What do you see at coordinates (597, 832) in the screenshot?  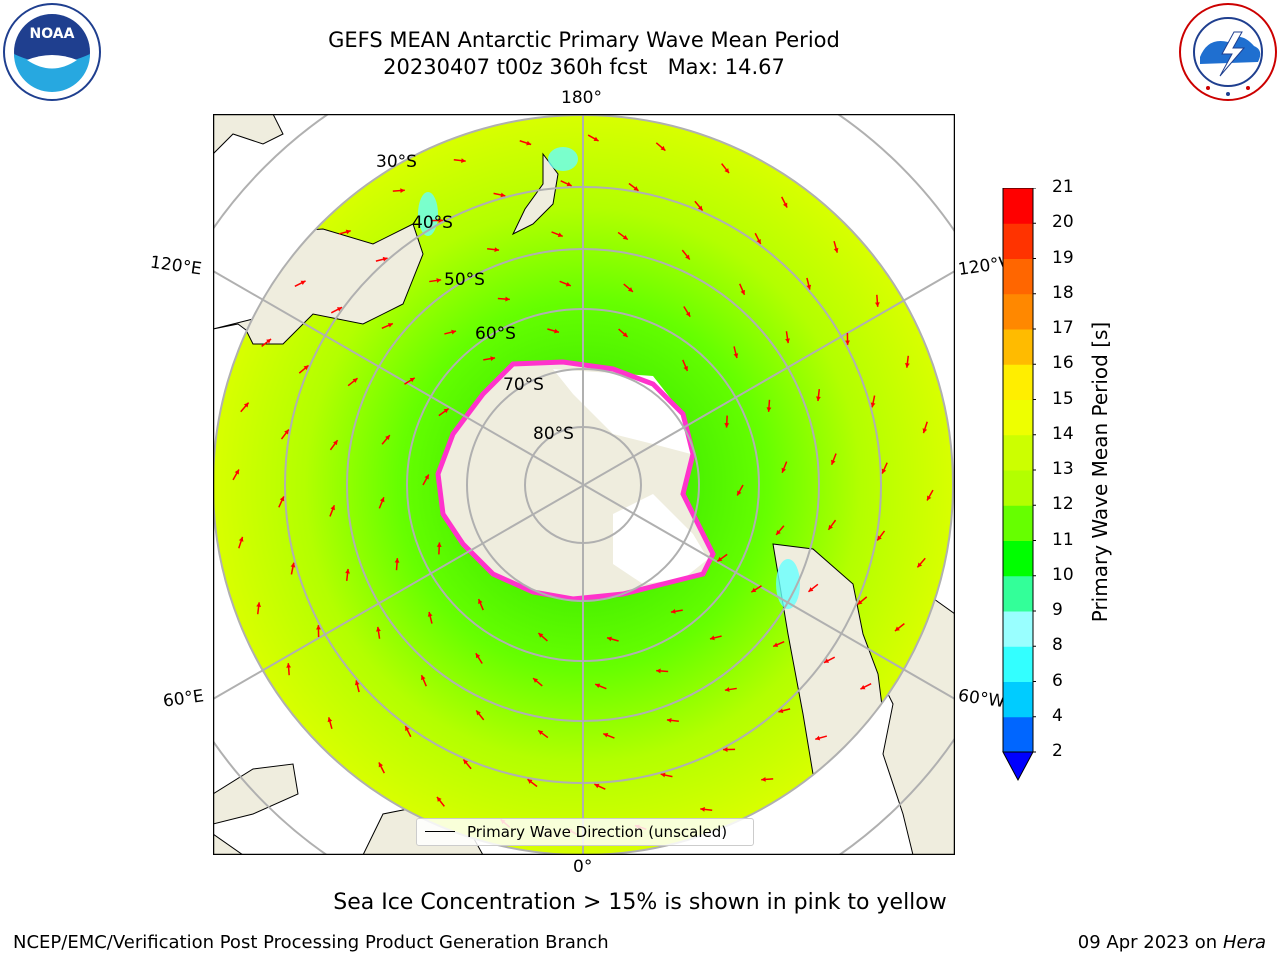 I see `legend-label: Primary Wave Direction (unscaled)` at bounding box center [597, 832].